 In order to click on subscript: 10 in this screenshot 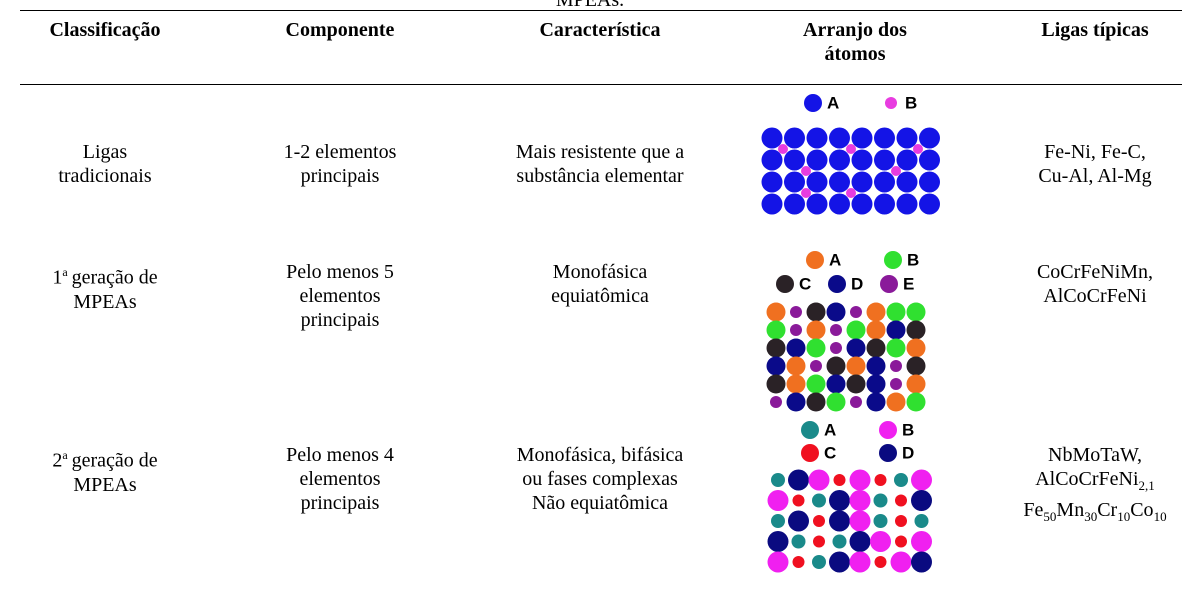, I will do `click(1160, 516)`.